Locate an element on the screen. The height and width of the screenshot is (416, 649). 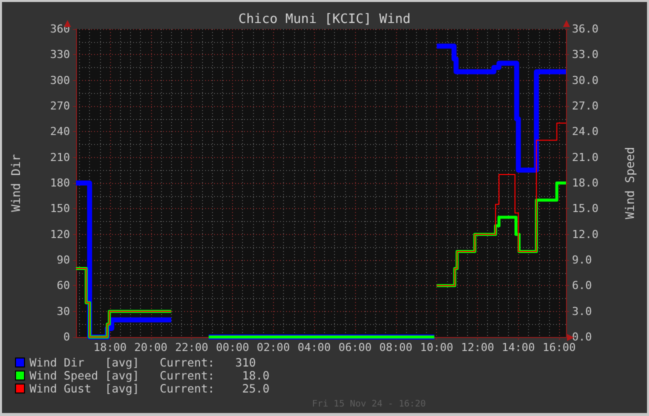
y-tick-label: 120 is located at coordinates (60, 234).